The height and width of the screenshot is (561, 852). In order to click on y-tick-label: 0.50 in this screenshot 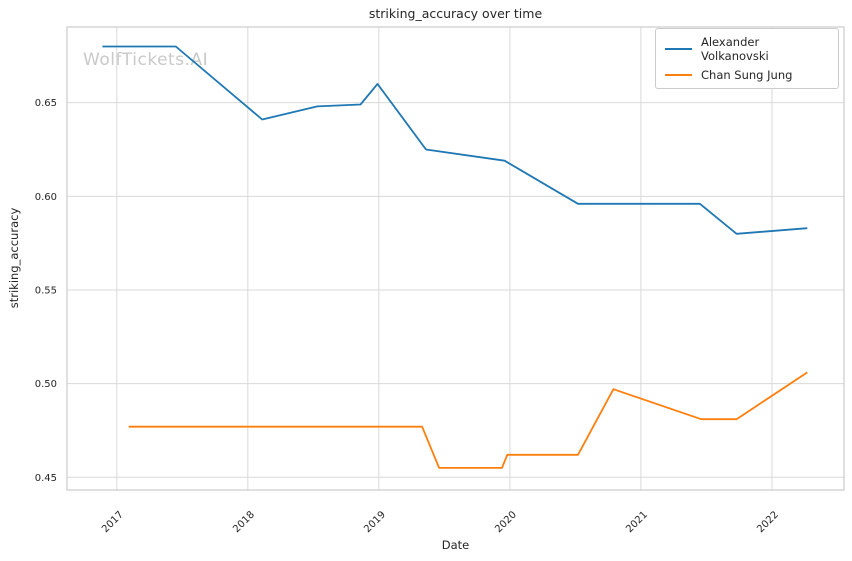, I will do `click(46, 384)`.